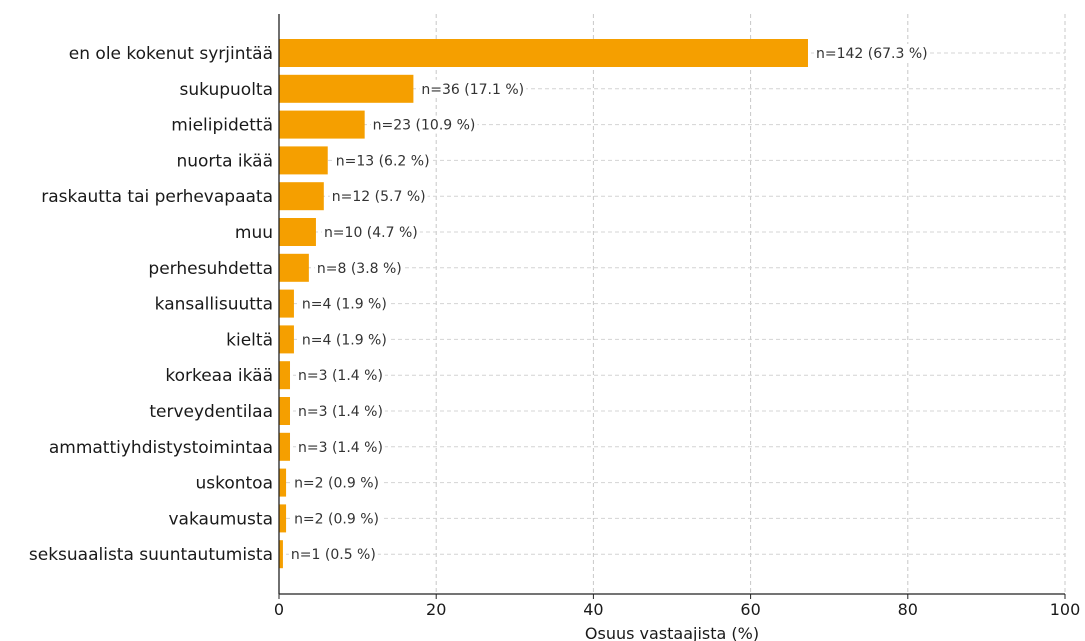 This screenshot has height=641, width=1085. What do you see at coordinates (593, 609) in the screenshot?
I see `x-tick-label: 40` at bounding box center [593, 609].